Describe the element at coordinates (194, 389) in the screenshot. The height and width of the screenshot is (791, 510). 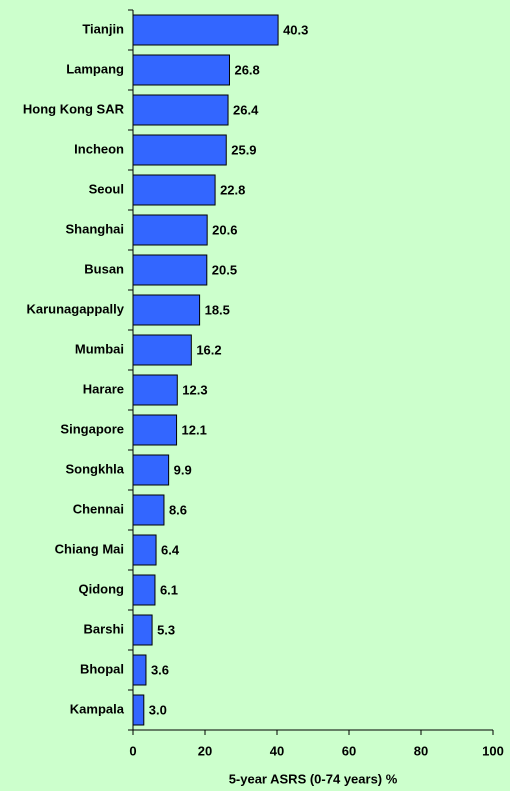
I see `value-label: 12.3` at that location.